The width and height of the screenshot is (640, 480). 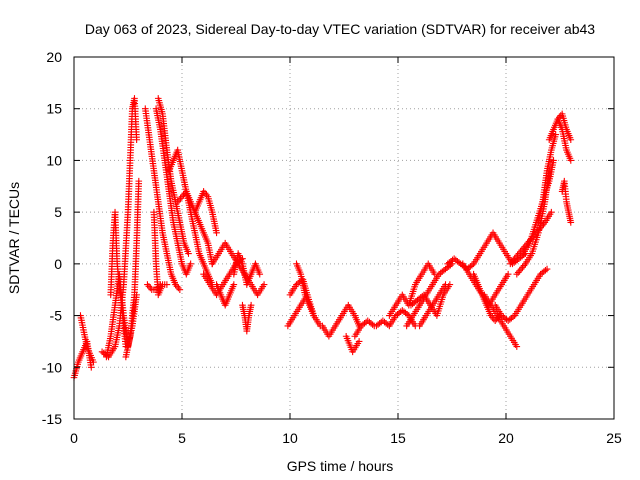 What do you see at coordinates (521, 295) in the screenshot?
I see `series-s35` at bounding box center [521, 295].